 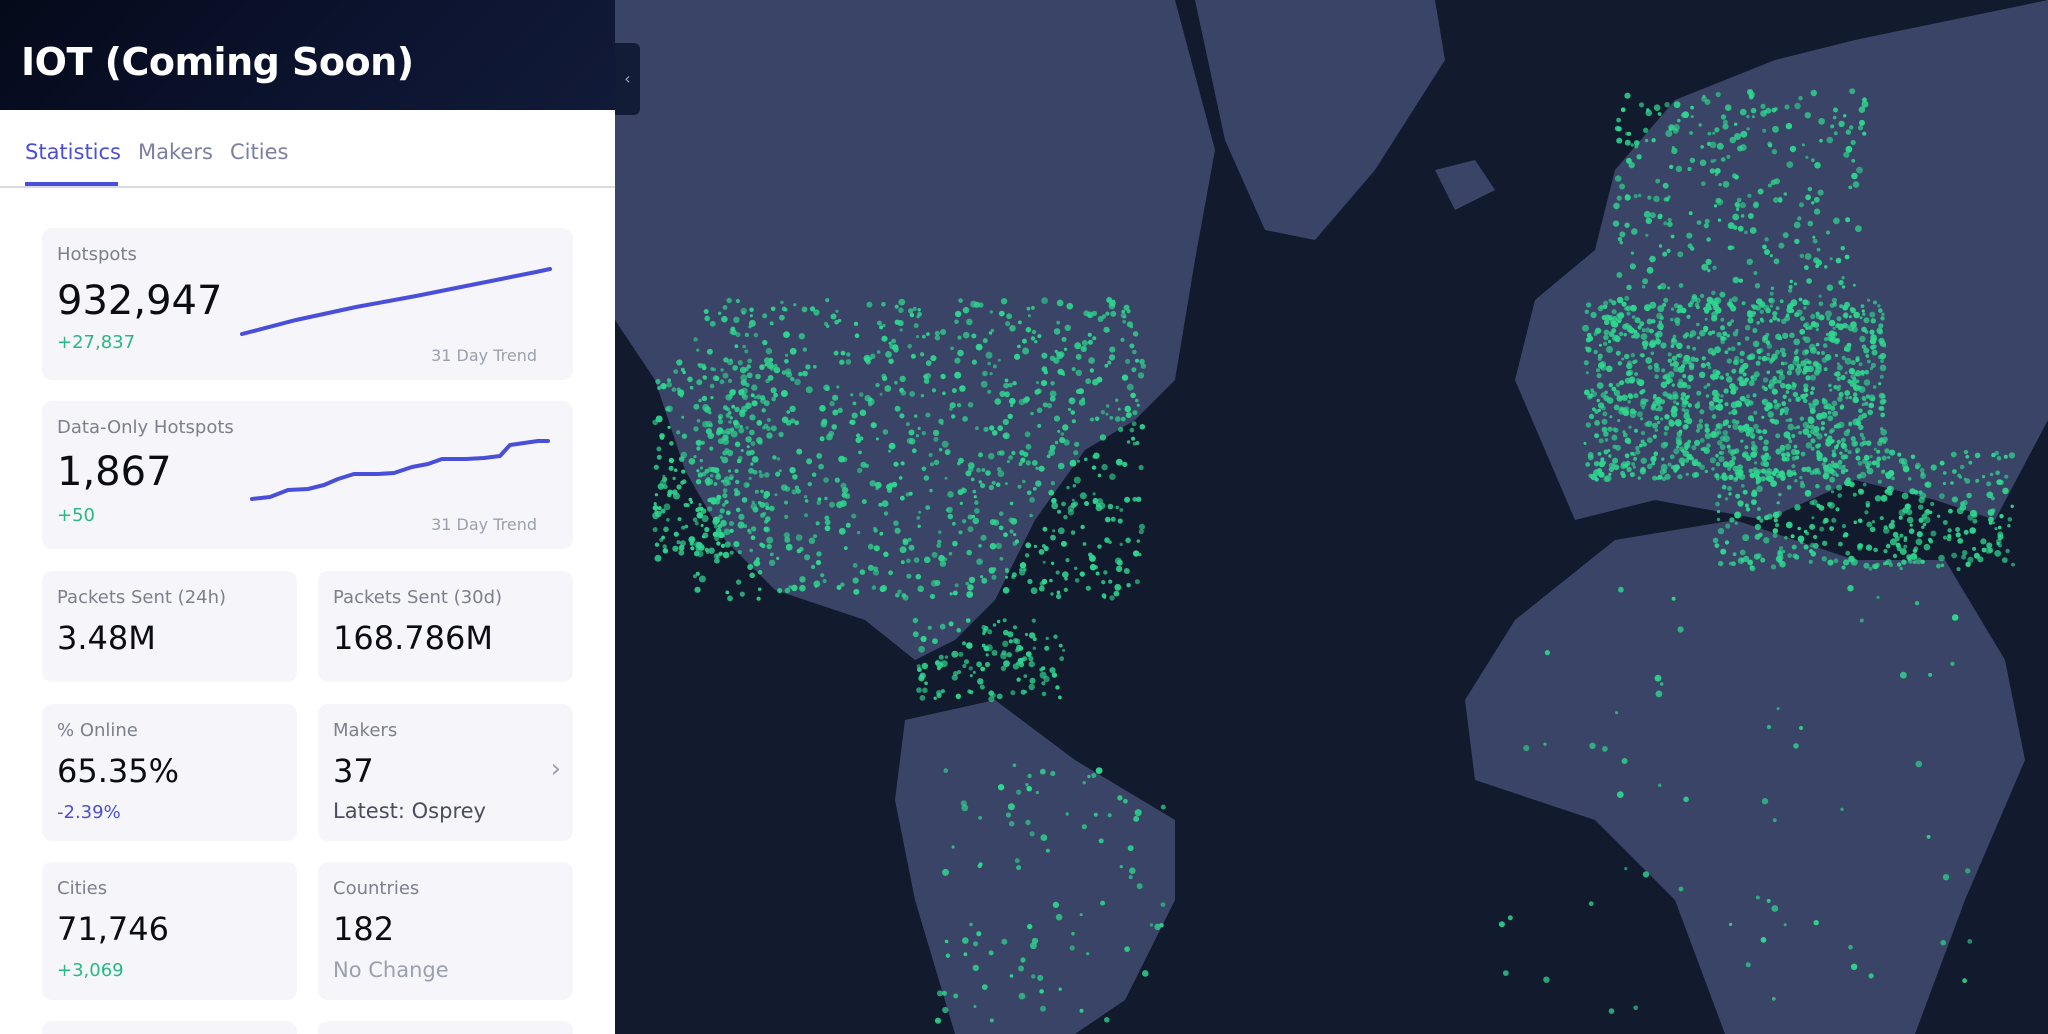 What do you see at coordinates (627, 79) in the screenshot?
I see `collapse-button: ‹` at bounding box center [627, 79].